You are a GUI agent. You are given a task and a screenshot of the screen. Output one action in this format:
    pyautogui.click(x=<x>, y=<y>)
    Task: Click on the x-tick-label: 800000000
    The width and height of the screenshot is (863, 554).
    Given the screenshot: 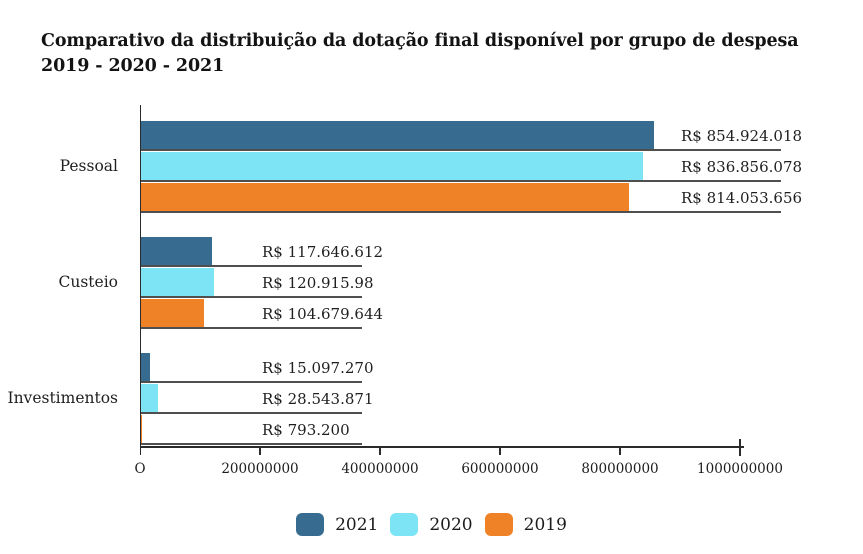 What is the action you would take?
    pyautogui.click(x=620, y=469)
    